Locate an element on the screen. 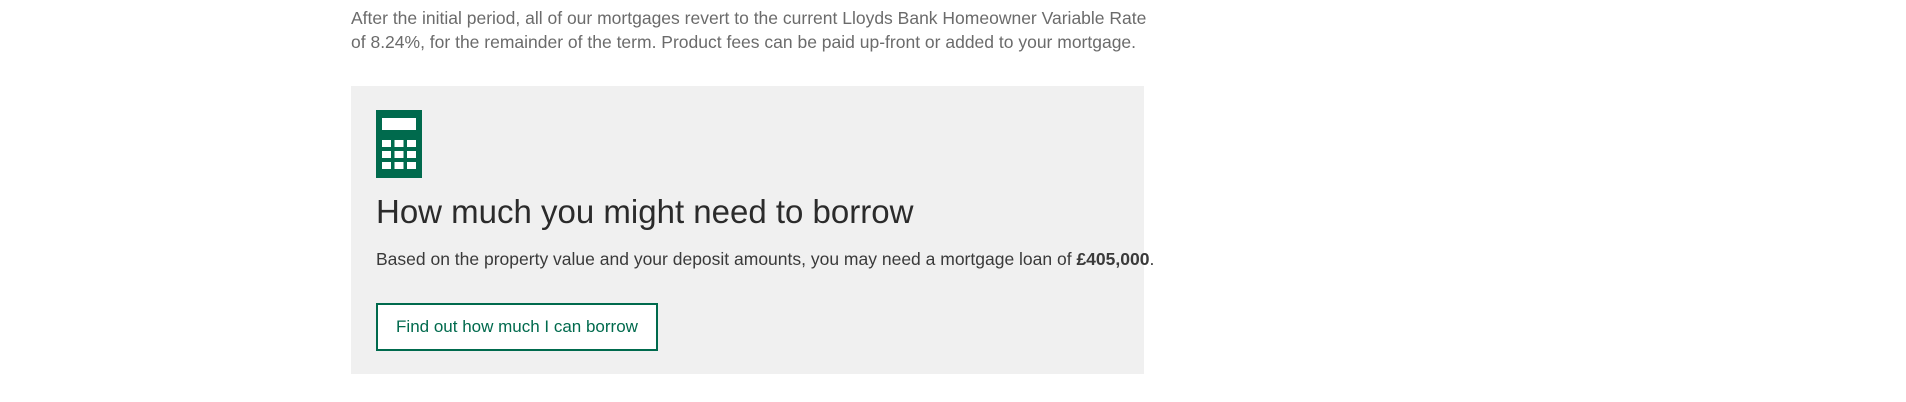  borrow-panel-title: How much you might need to borrow is located at coordinates (645, 211).